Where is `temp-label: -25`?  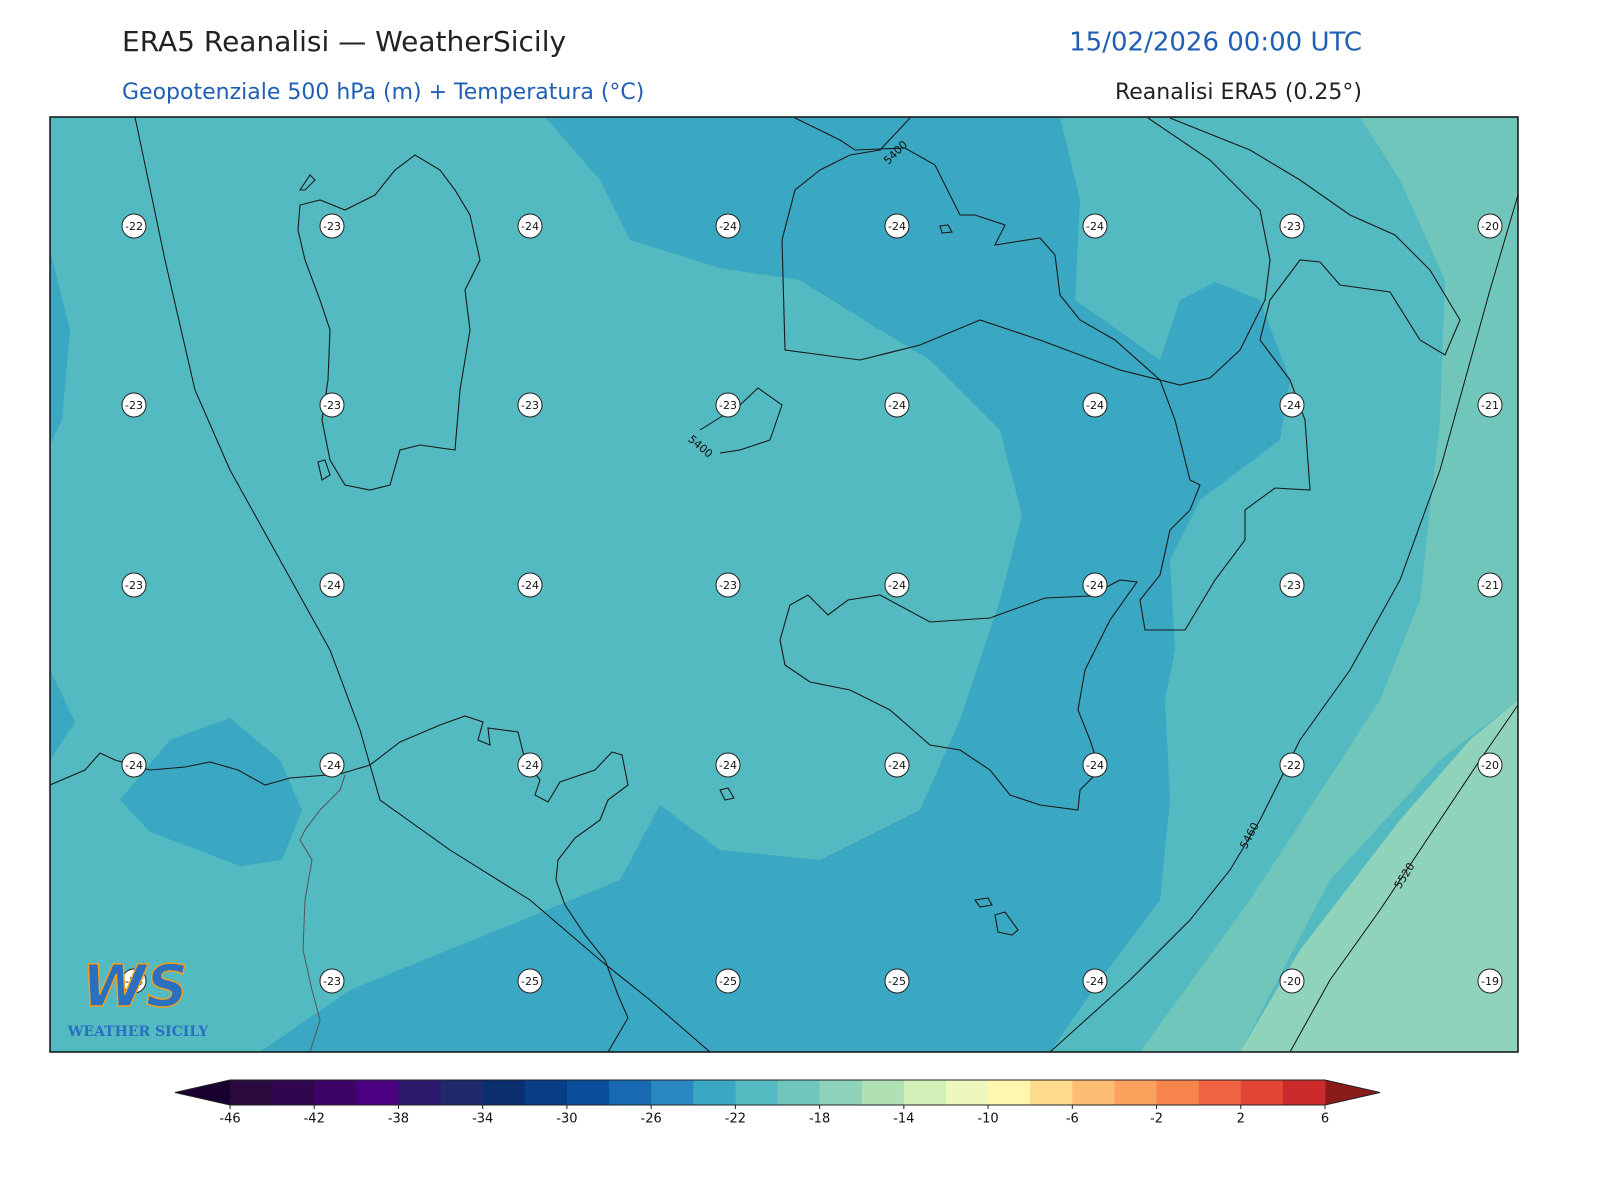 temp-label: -25 is located at coordinates (530, 981).